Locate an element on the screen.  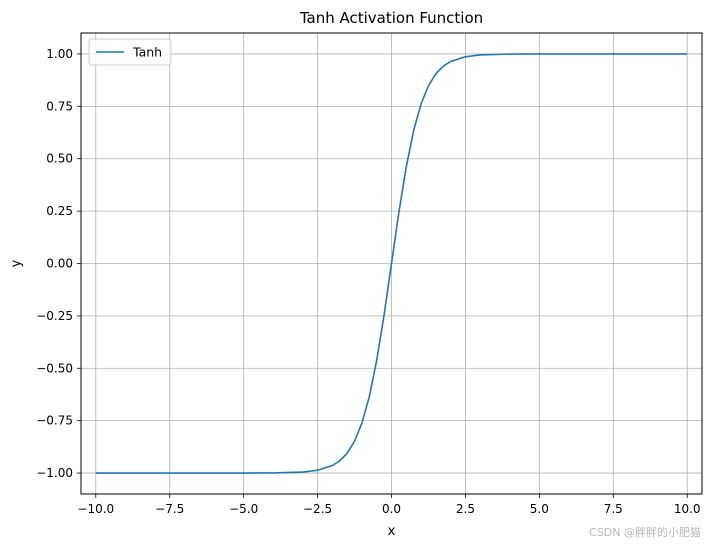
y-axis-label: y is located at coordinates (16, 263).